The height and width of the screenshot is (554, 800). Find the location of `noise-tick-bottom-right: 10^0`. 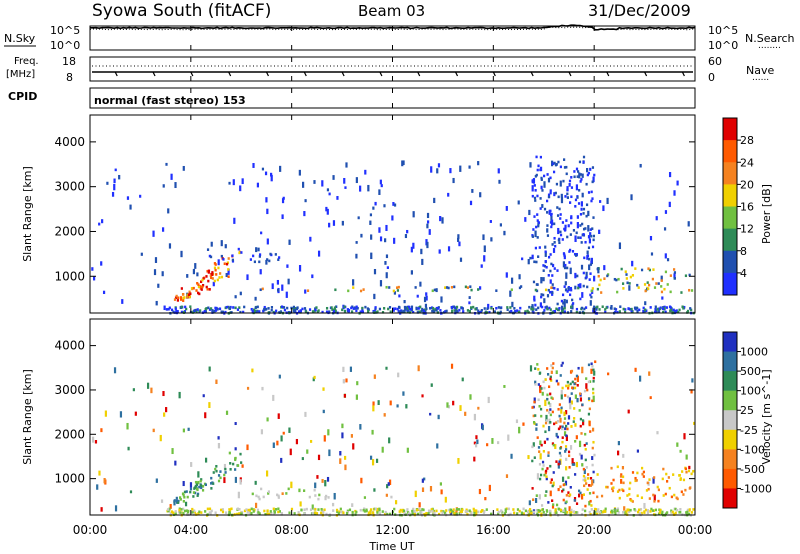

noise-tick-bottom-right: 10^0 is located at coordinates (723, 45).